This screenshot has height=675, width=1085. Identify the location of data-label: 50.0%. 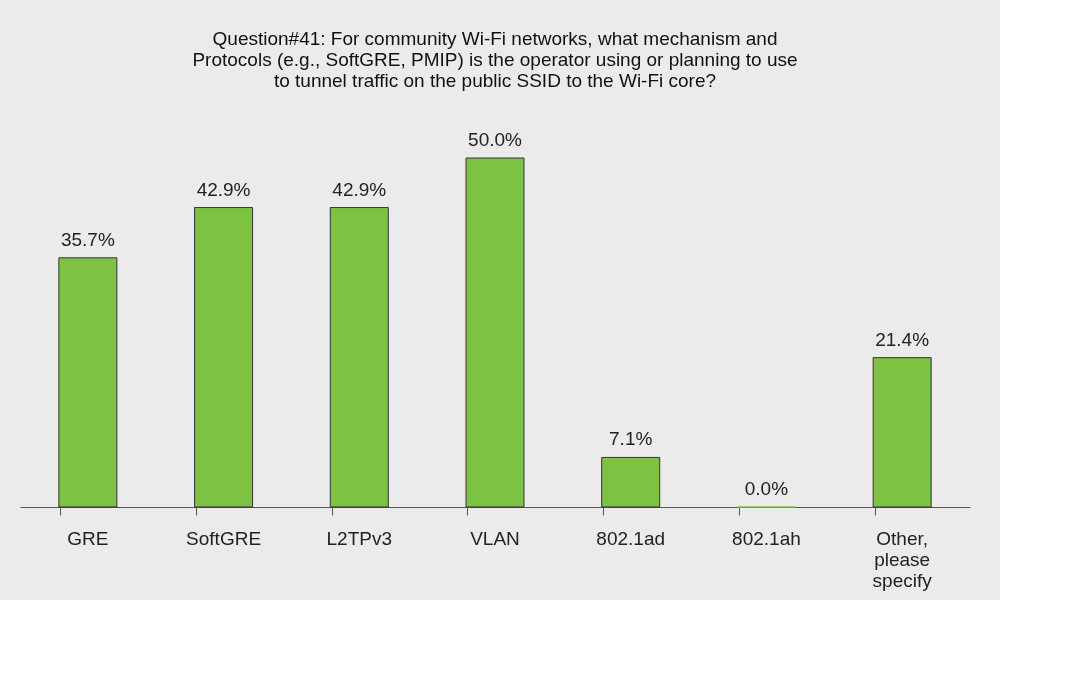
(495, 139).